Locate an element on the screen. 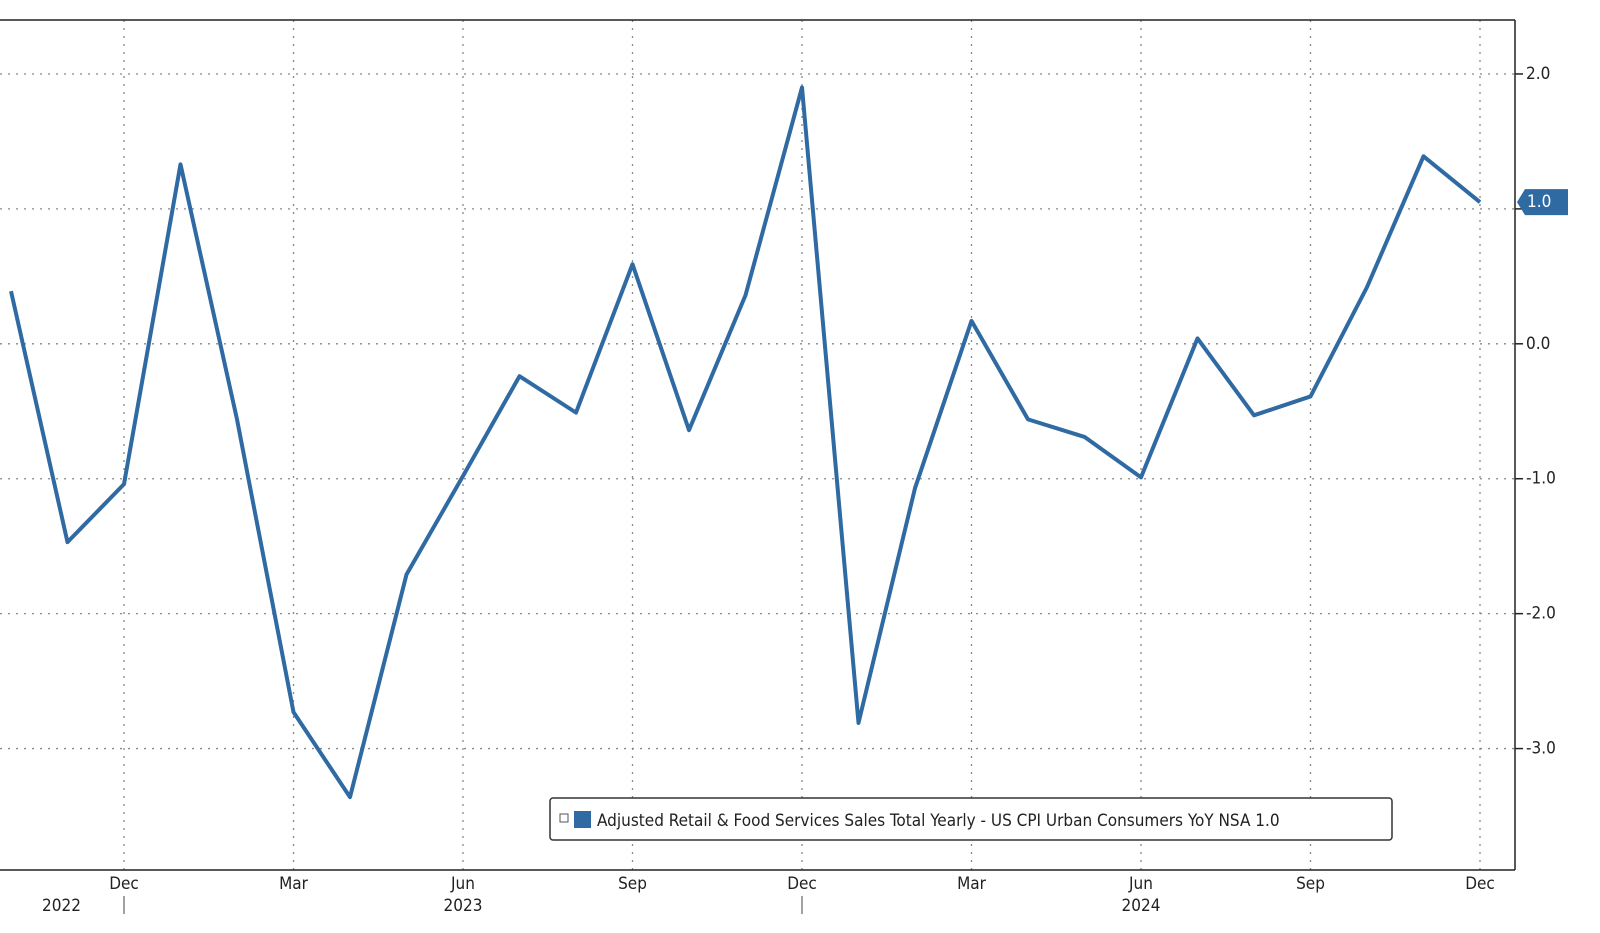  legend-swatch is located at coordinates (582, 819).